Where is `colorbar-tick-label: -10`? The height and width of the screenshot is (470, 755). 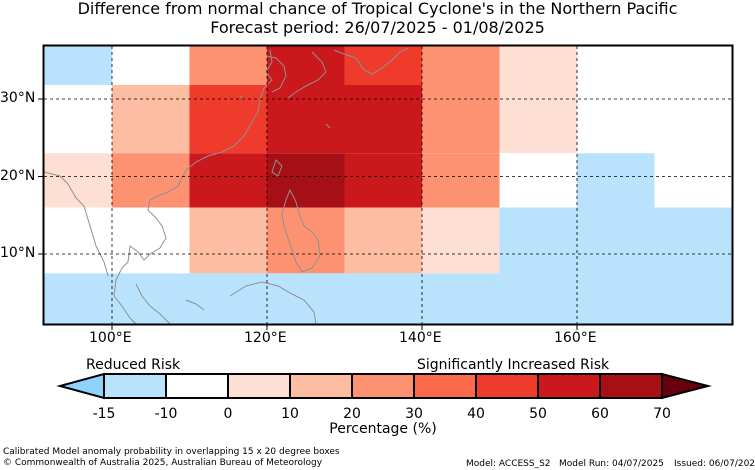 colorbar-tick-label: -10 is located at coordinates (166, 414).